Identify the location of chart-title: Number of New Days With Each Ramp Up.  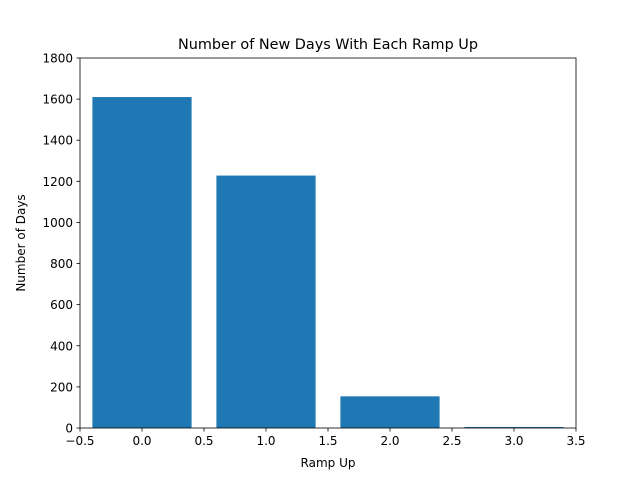
(328, 45).